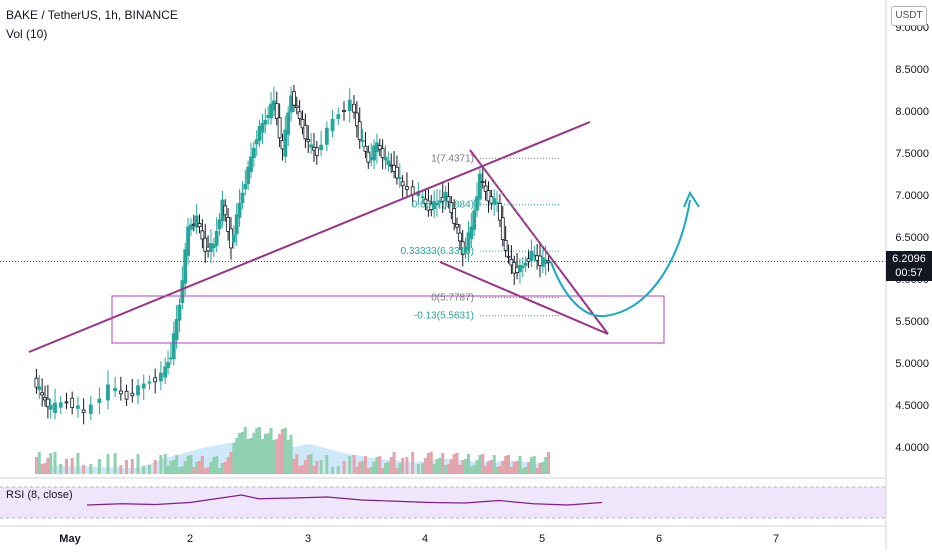  I want to click on price-axis-label: 7.0000, so click(912, 196).